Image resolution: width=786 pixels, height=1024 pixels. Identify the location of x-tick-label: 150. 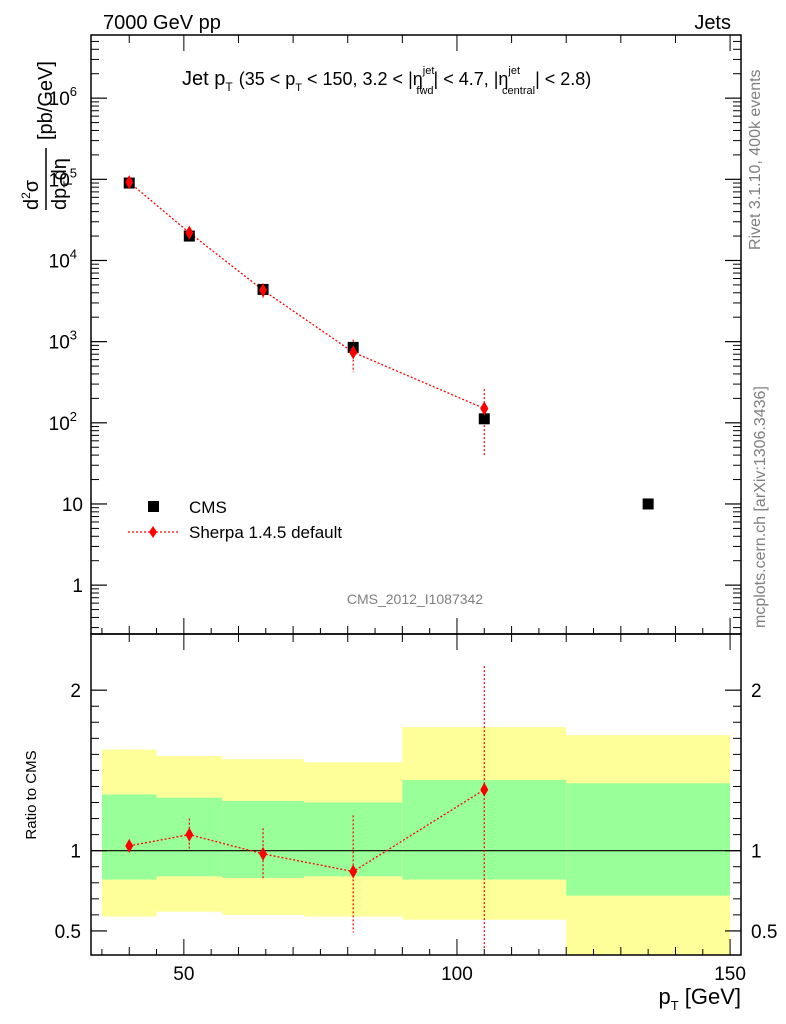
(730, 974).